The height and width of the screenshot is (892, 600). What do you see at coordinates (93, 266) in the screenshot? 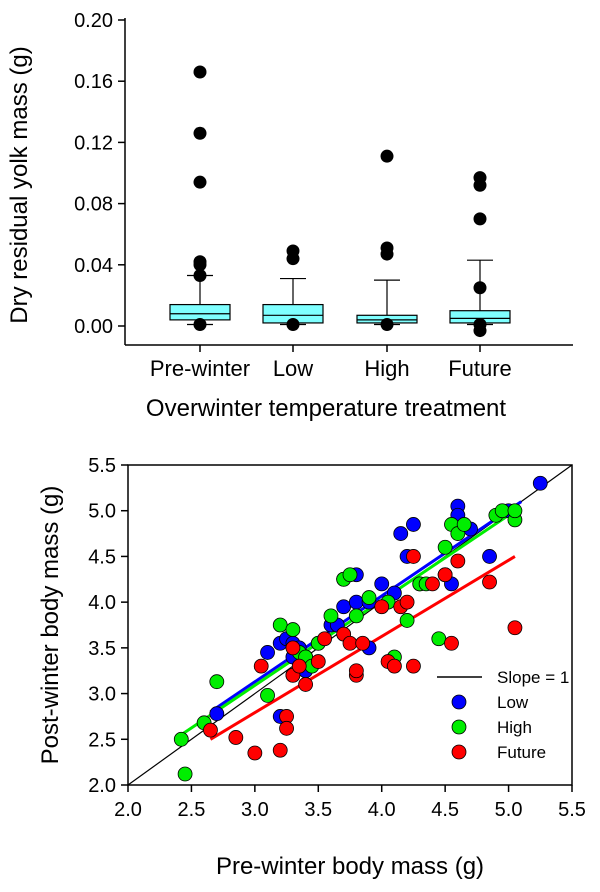
I see `boxplot-y-tick-label: 0.04` at bounding box center [93, 266].